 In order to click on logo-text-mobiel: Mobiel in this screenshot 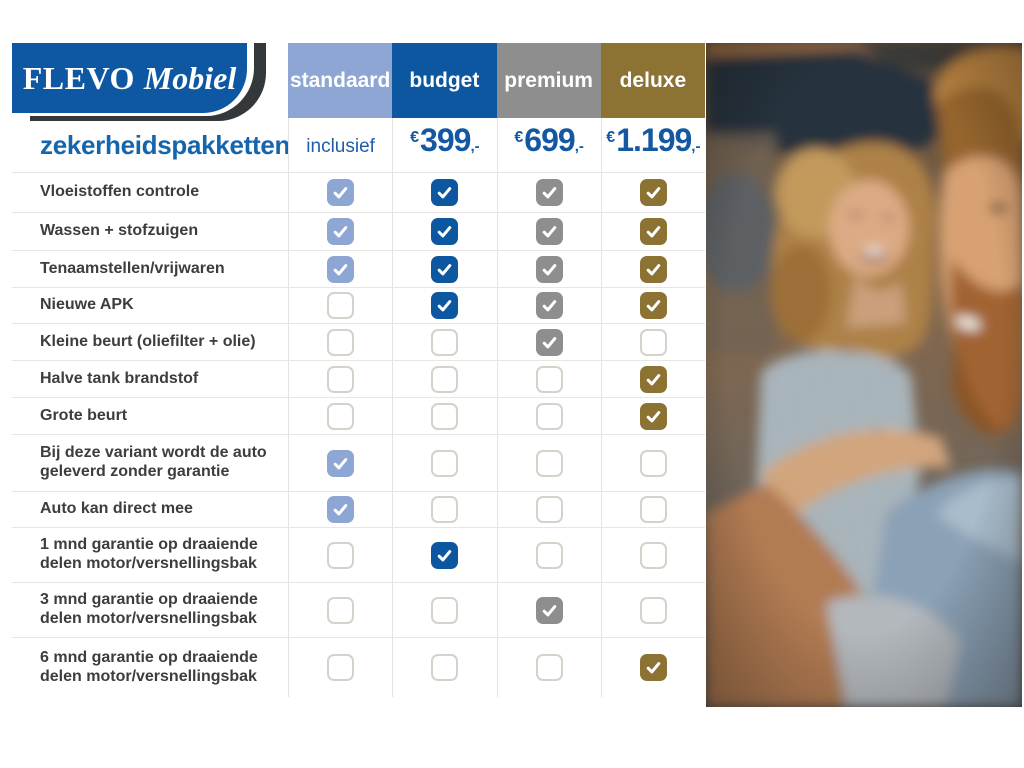, I will do `click(190, 77)`.